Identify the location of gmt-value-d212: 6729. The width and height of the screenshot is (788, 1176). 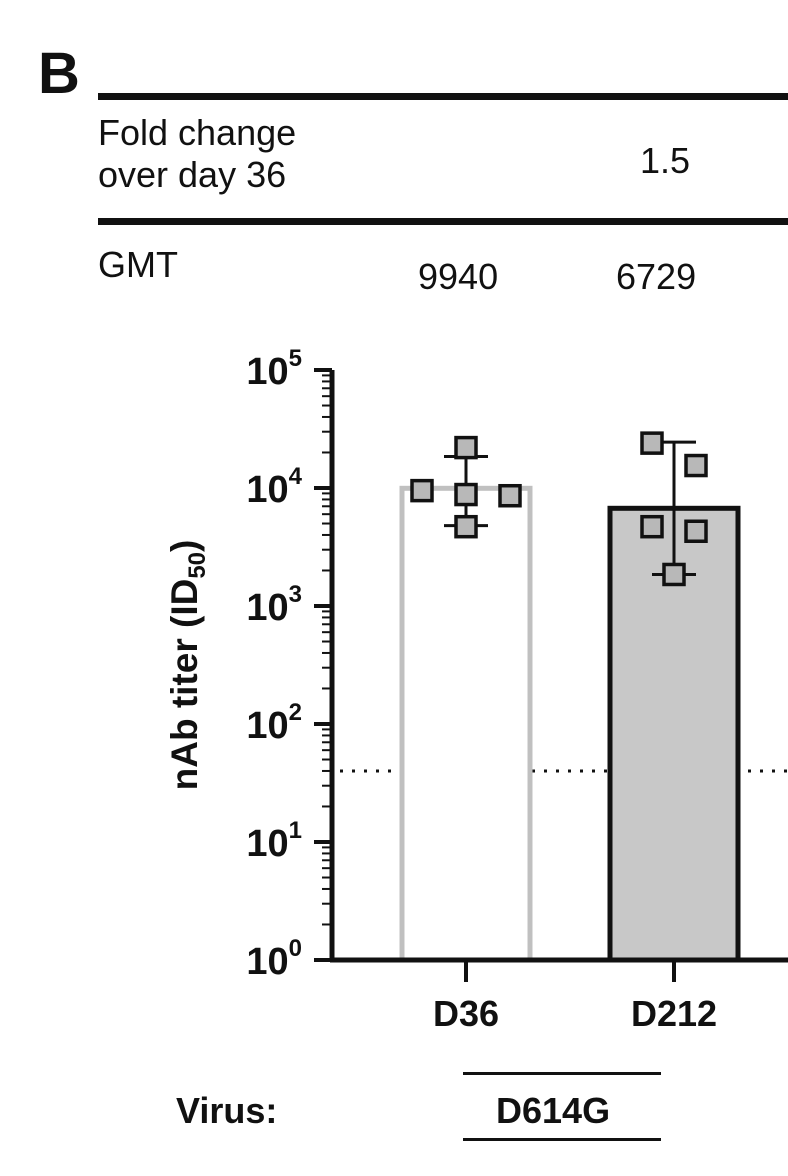
(656, 276).